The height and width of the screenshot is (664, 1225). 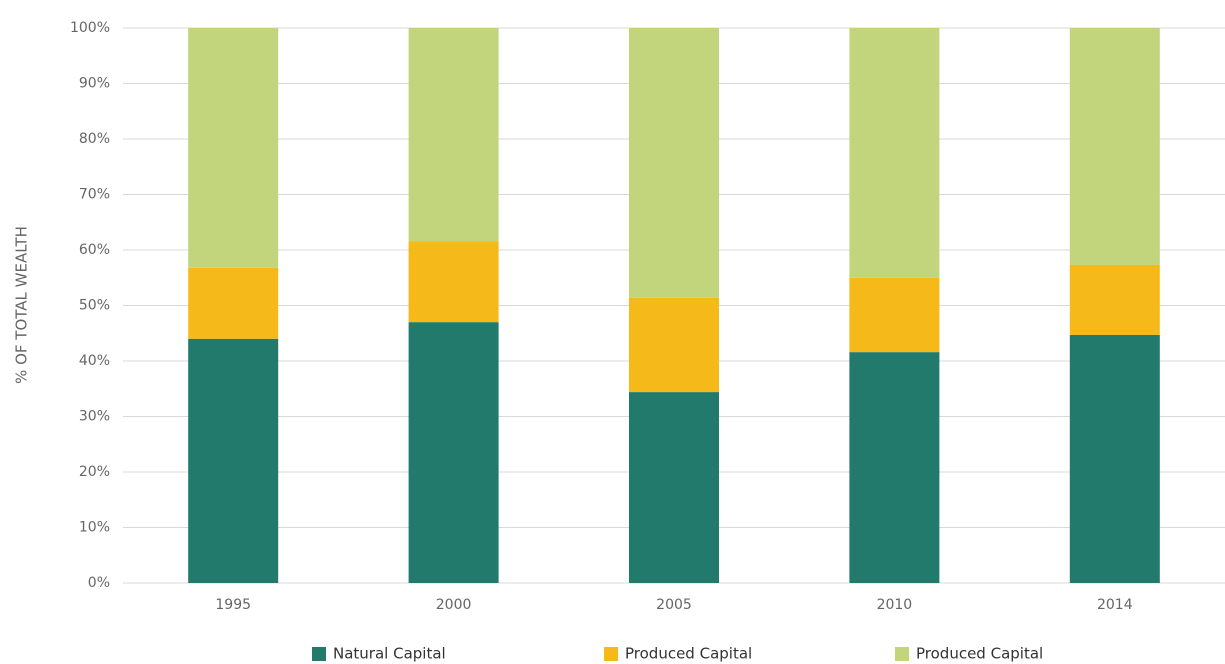 What do you see at coordinates (94, 84) in the screenshot?
I see `y-tick-label: 90%` at bounding box center [94, 84].